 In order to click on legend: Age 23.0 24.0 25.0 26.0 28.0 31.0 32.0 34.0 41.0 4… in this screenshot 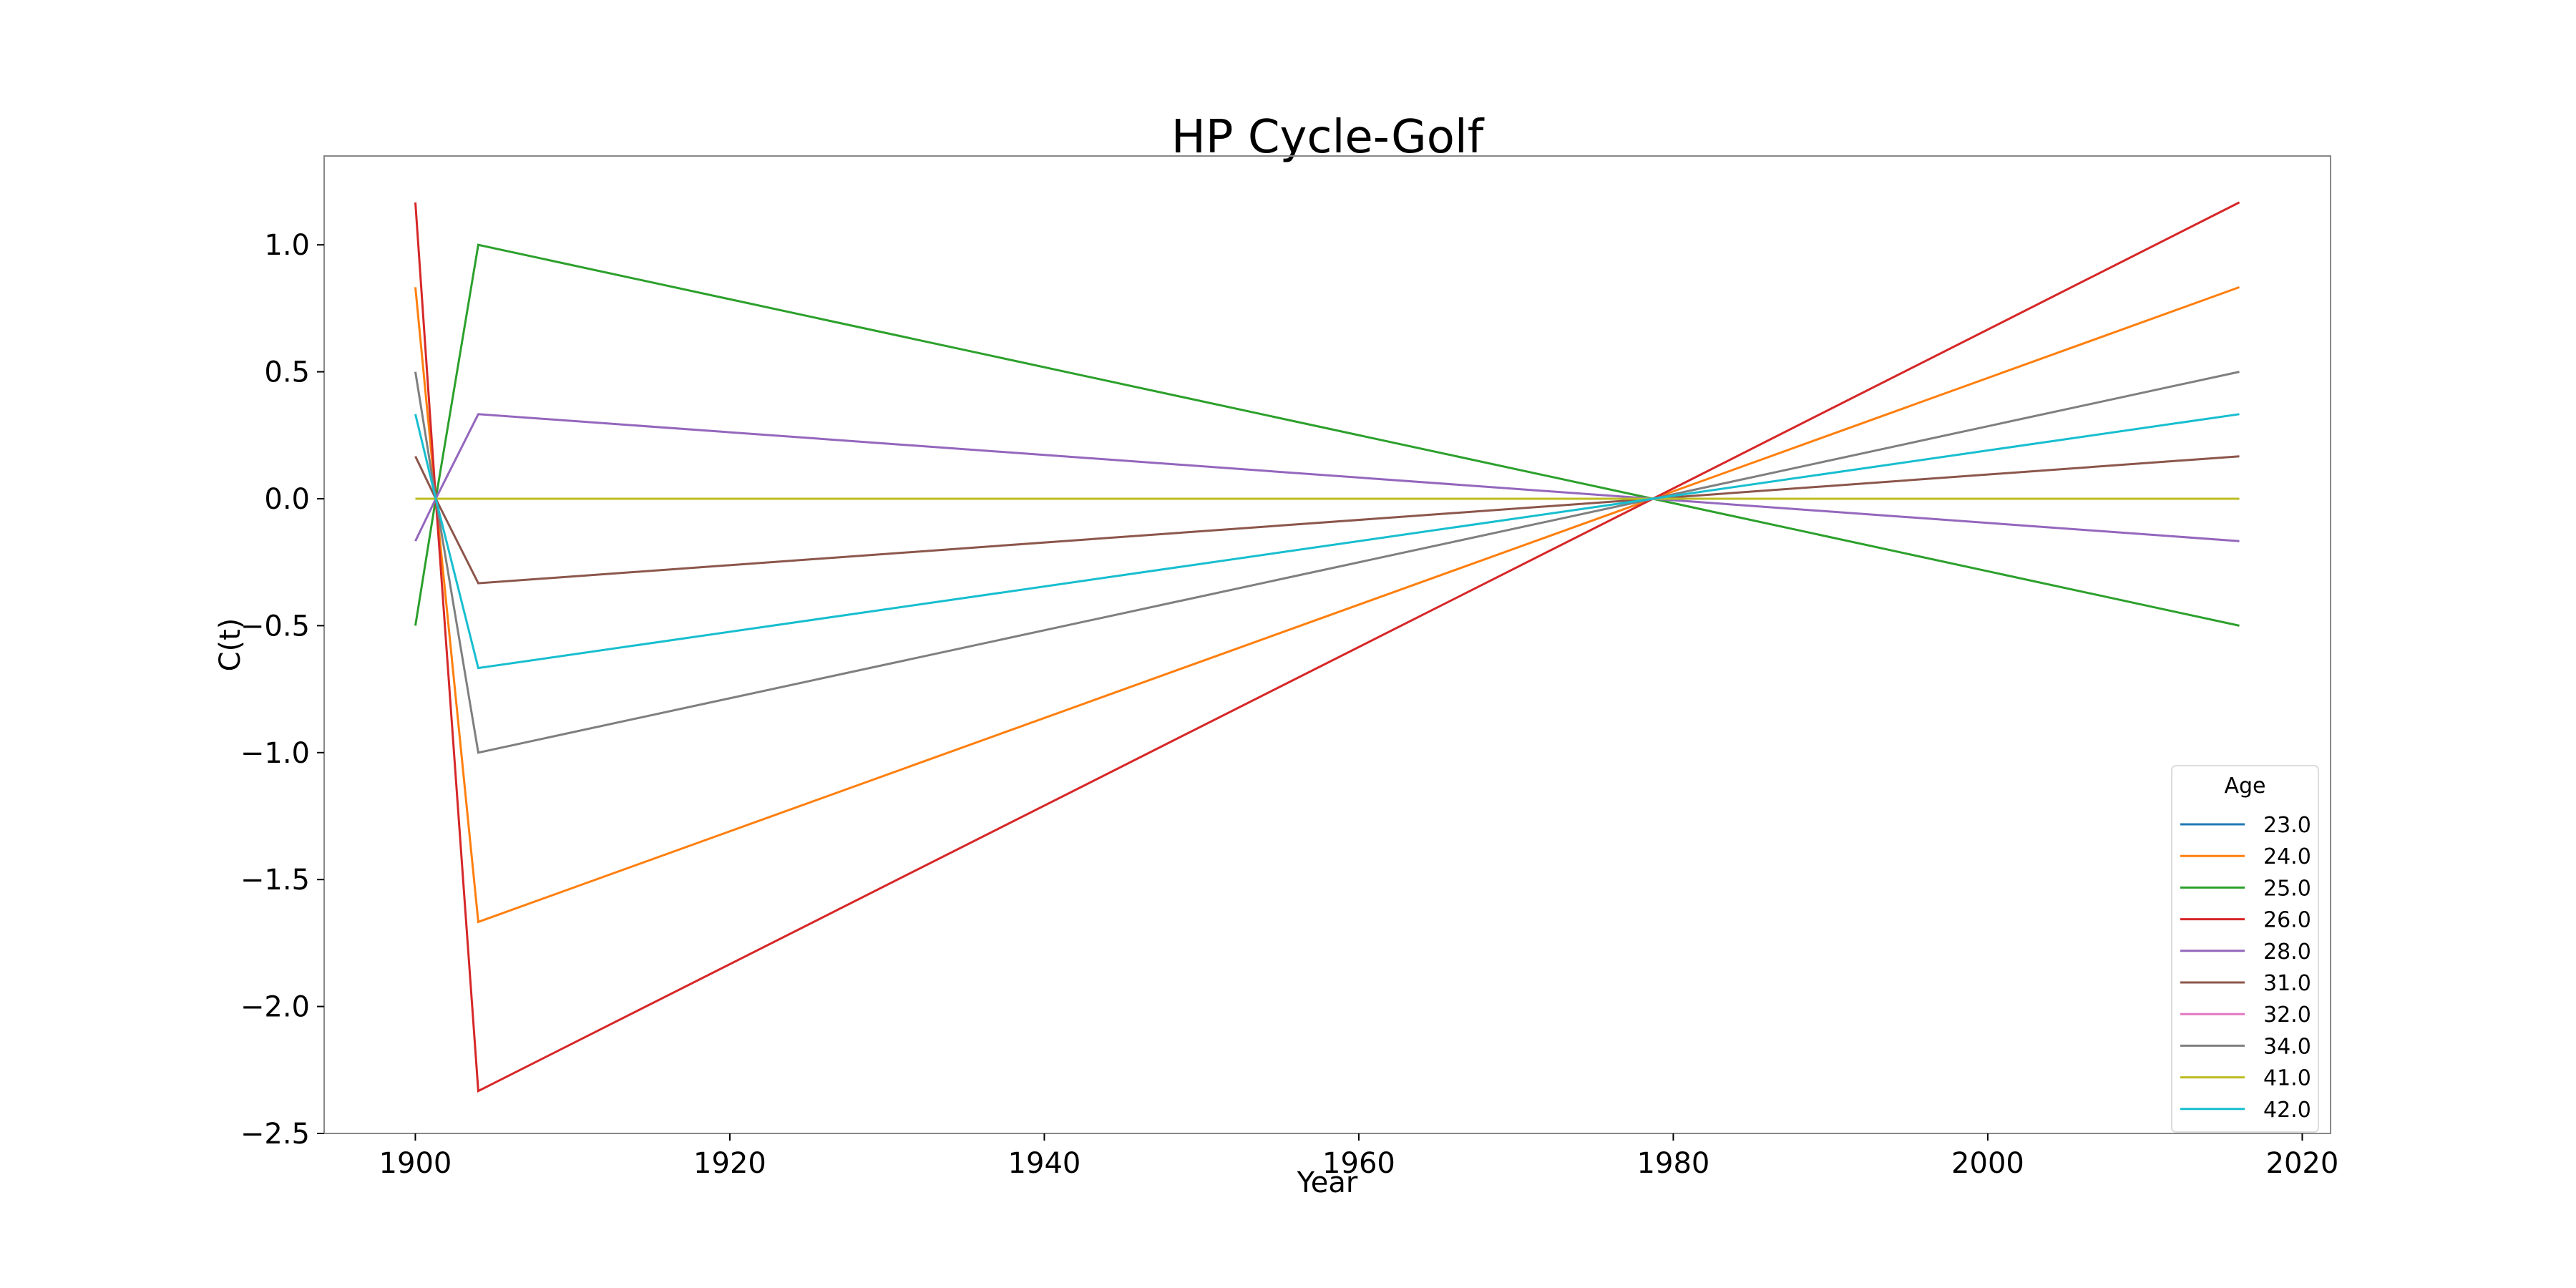, I will do `click(2245, 949)`.